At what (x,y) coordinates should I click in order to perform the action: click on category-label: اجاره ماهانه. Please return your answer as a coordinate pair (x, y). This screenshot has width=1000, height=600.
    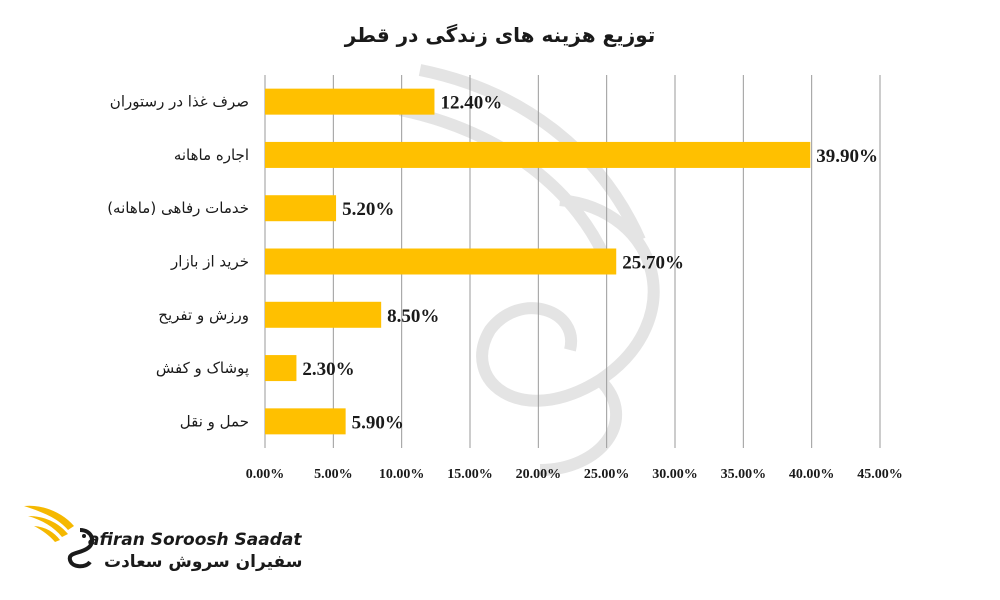
    Looking at the image, I should click on (211, 155).